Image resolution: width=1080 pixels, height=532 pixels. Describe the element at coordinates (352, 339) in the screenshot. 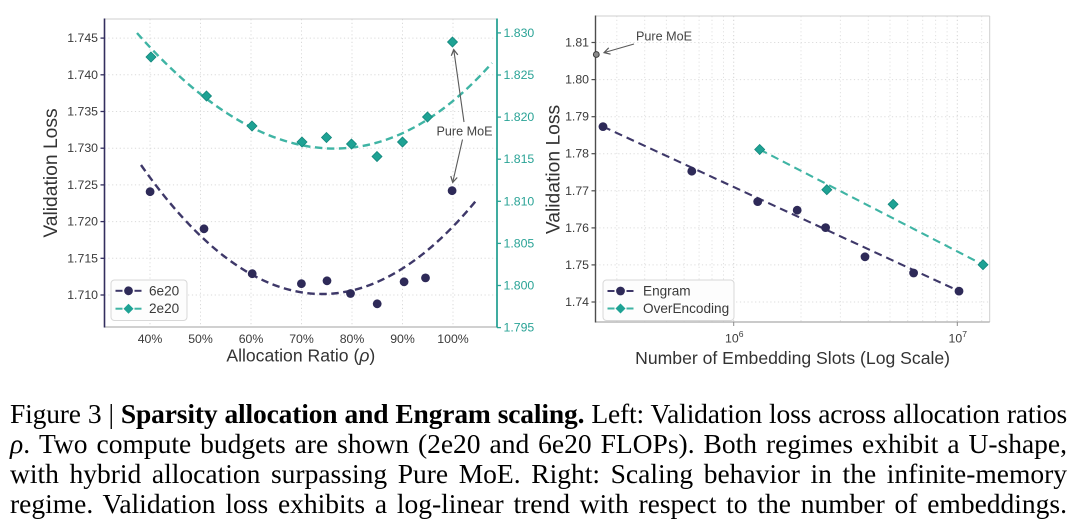

I see `svg-text: 80%` at that location.